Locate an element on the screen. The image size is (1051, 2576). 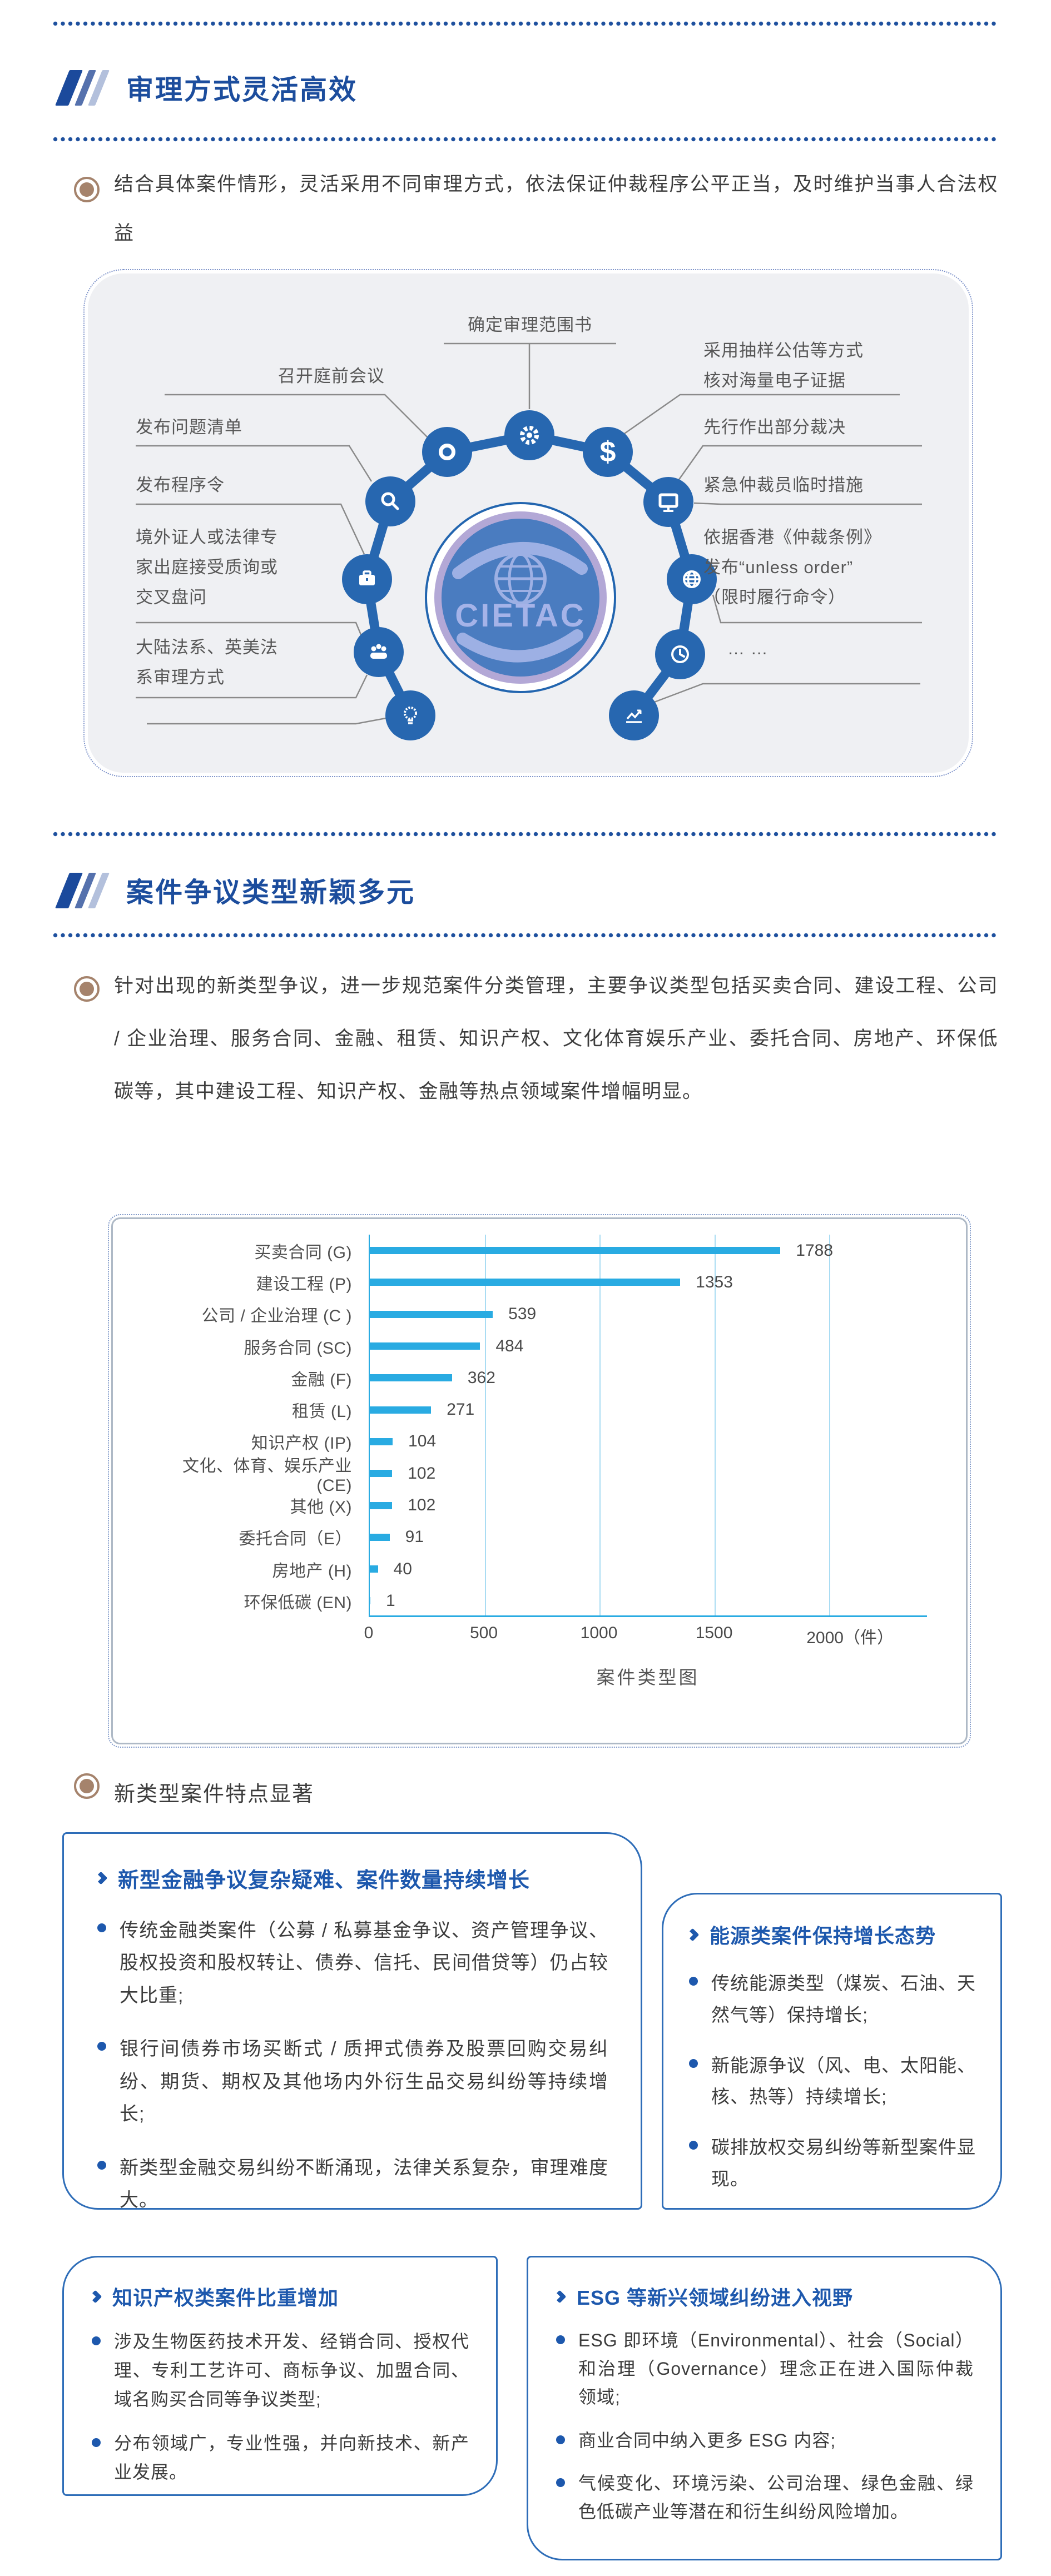
feature-box-title-row: ESG 等新兴领域纠纷进入视野 is located at coordinates (763, 2296).